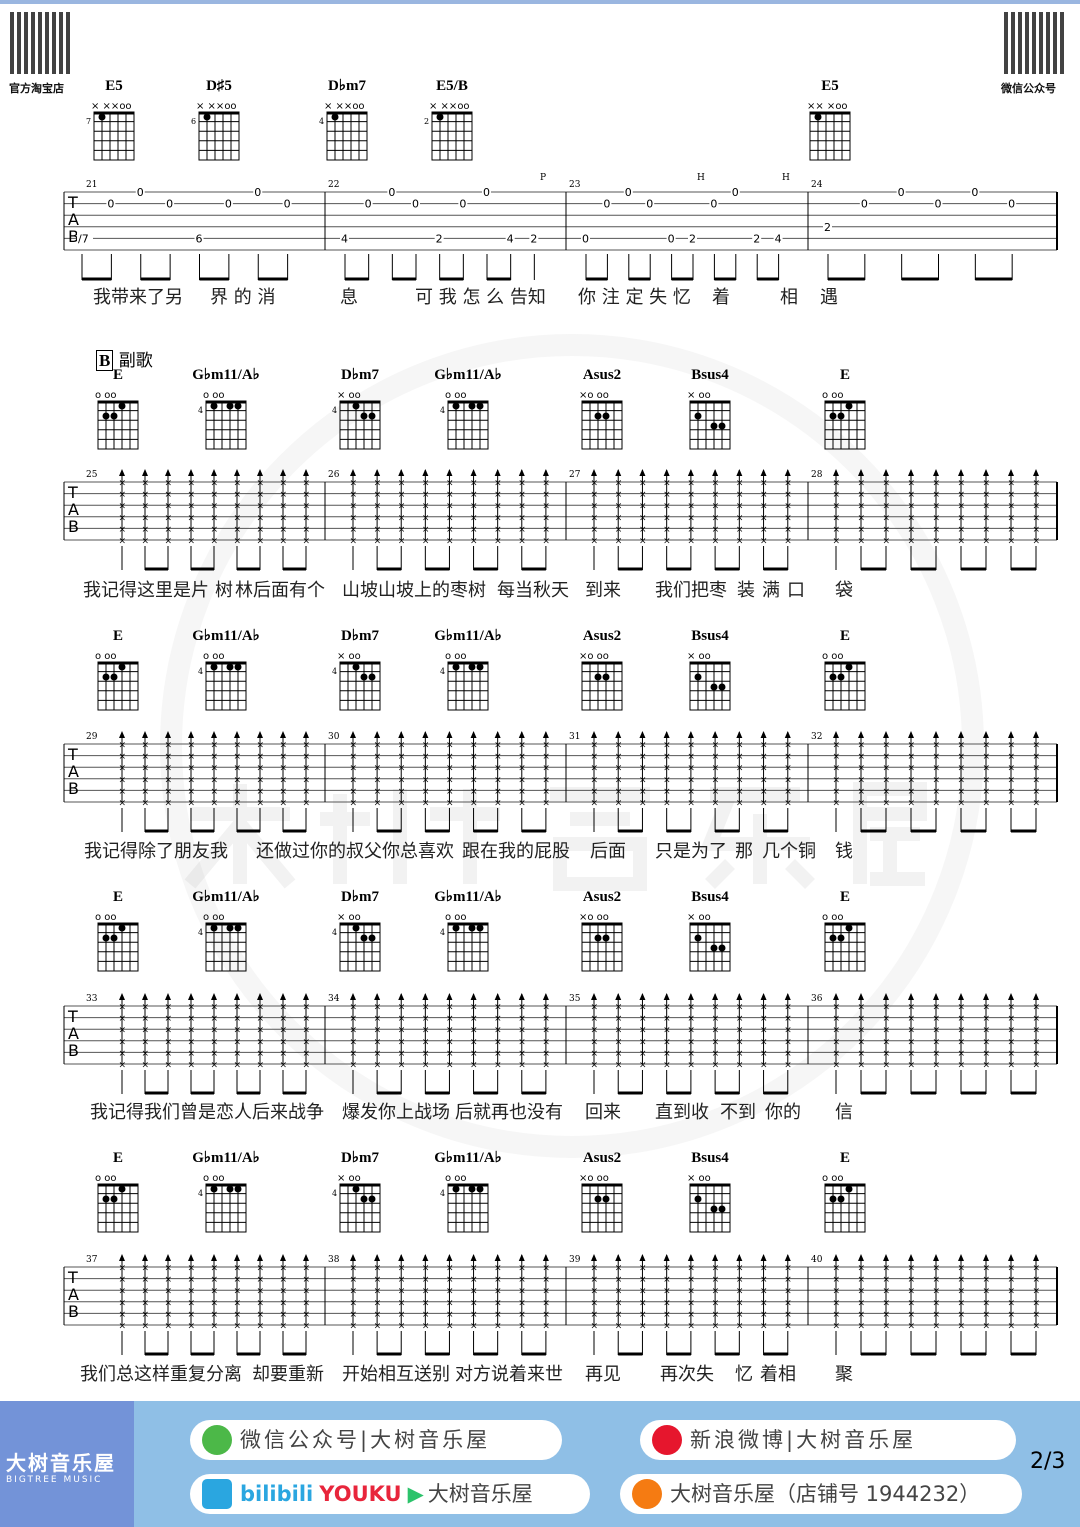 Image resolution: width=1080 pixels, height=1527 pixels. I want to click on taobao-qr-code, so click(41, 43).